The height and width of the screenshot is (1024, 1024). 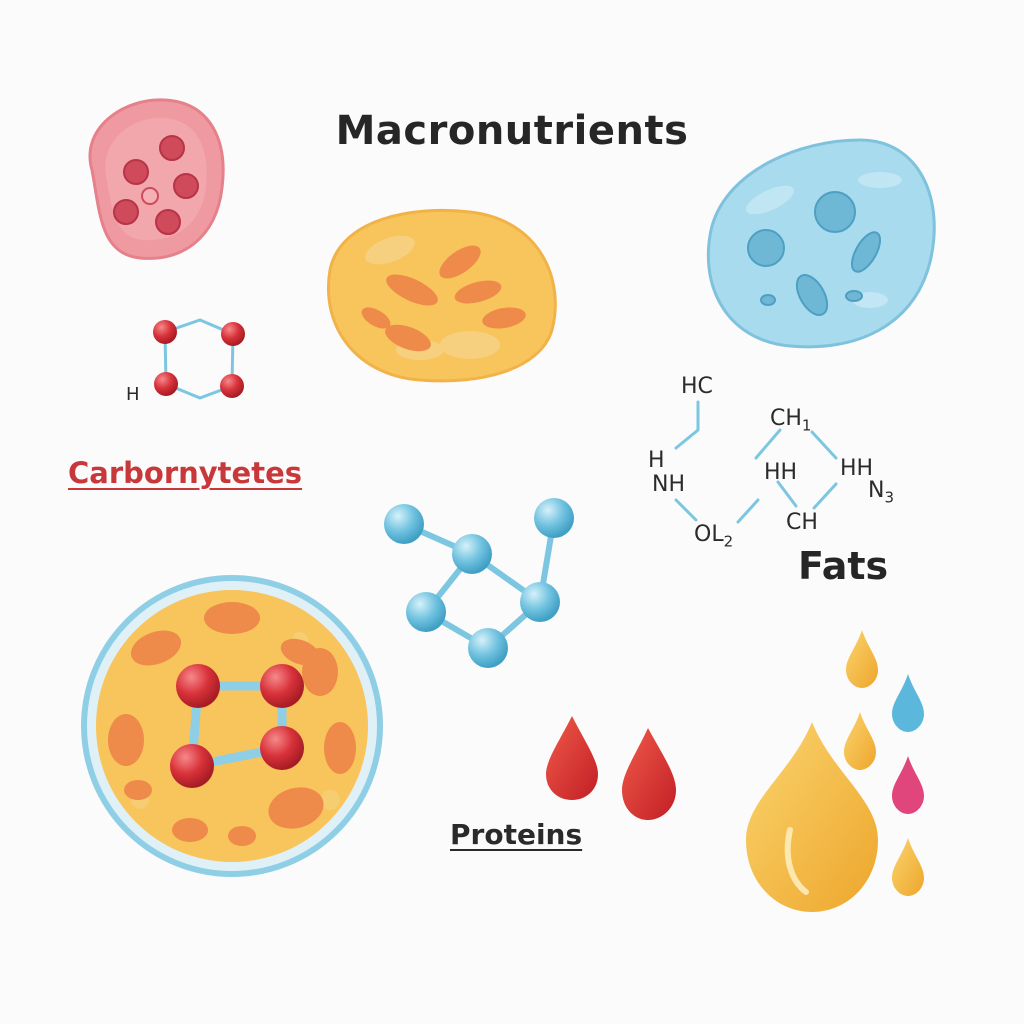 I want to click on blue-molecule, so click(x=479, y=583).